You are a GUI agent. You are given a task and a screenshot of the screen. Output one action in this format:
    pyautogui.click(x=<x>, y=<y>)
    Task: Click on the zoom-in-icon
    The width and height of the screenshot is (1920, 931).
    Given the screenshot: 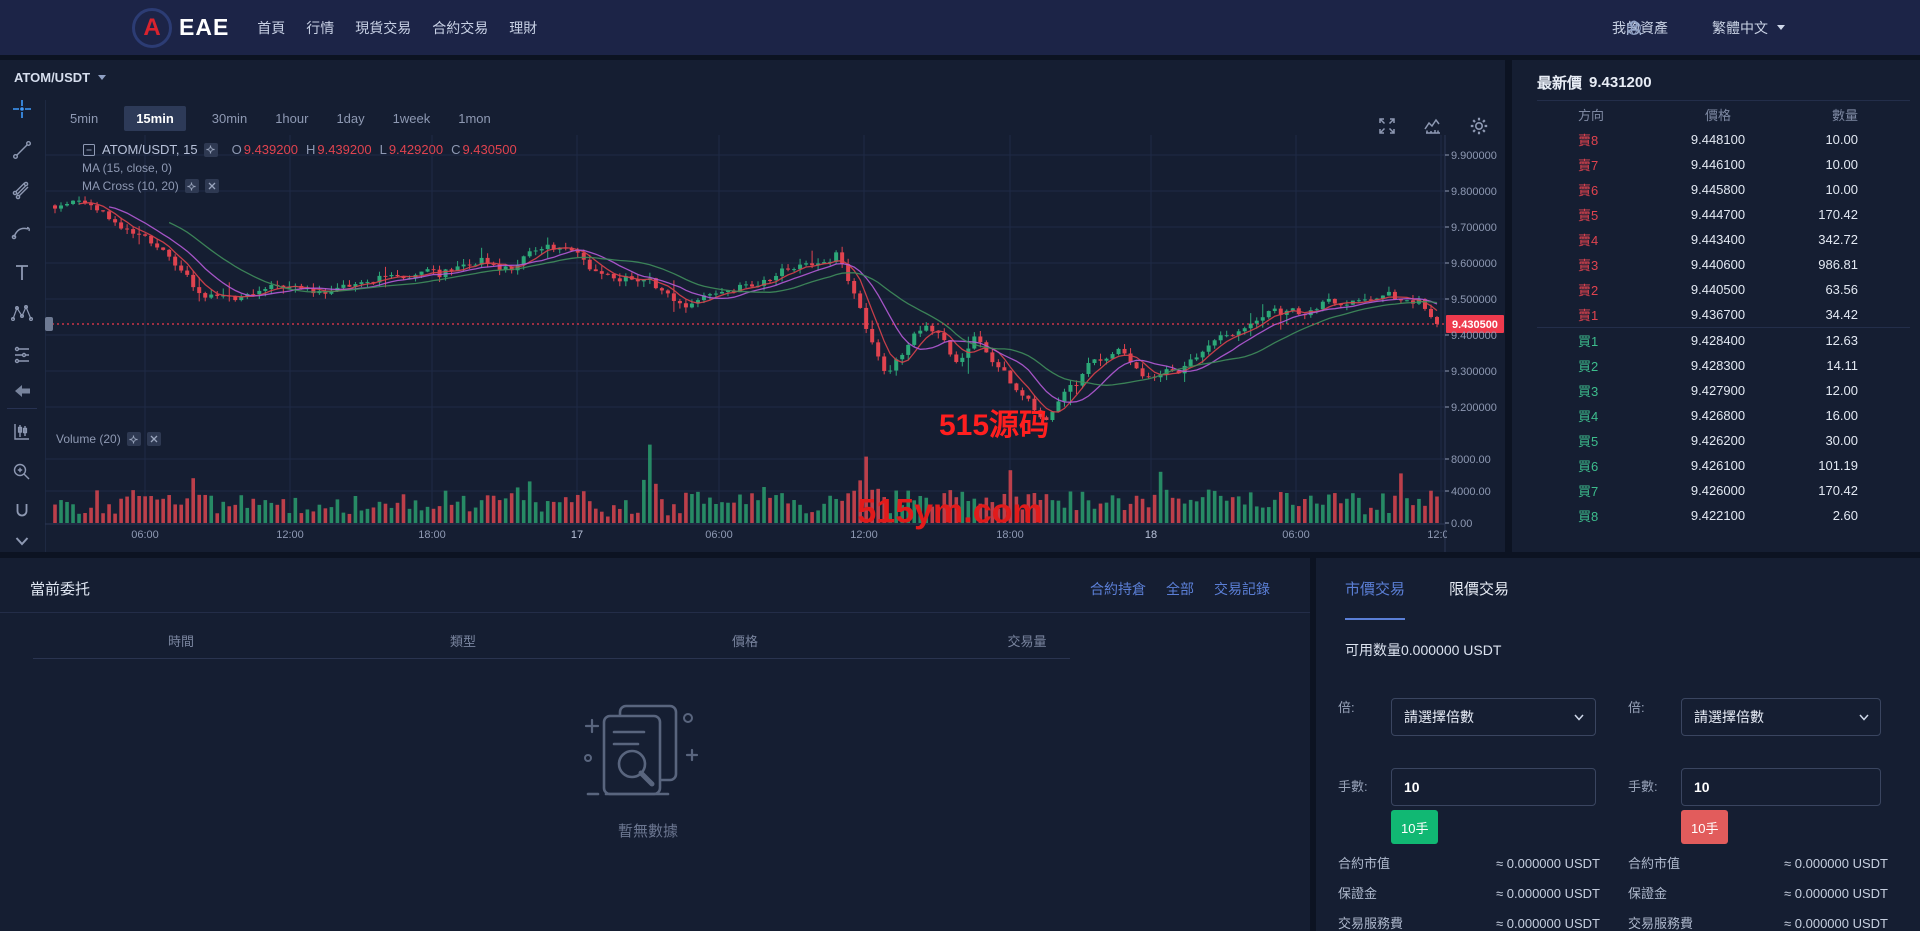 What is the action you would take?
    pyautogui.click(x=22, y=472)
    